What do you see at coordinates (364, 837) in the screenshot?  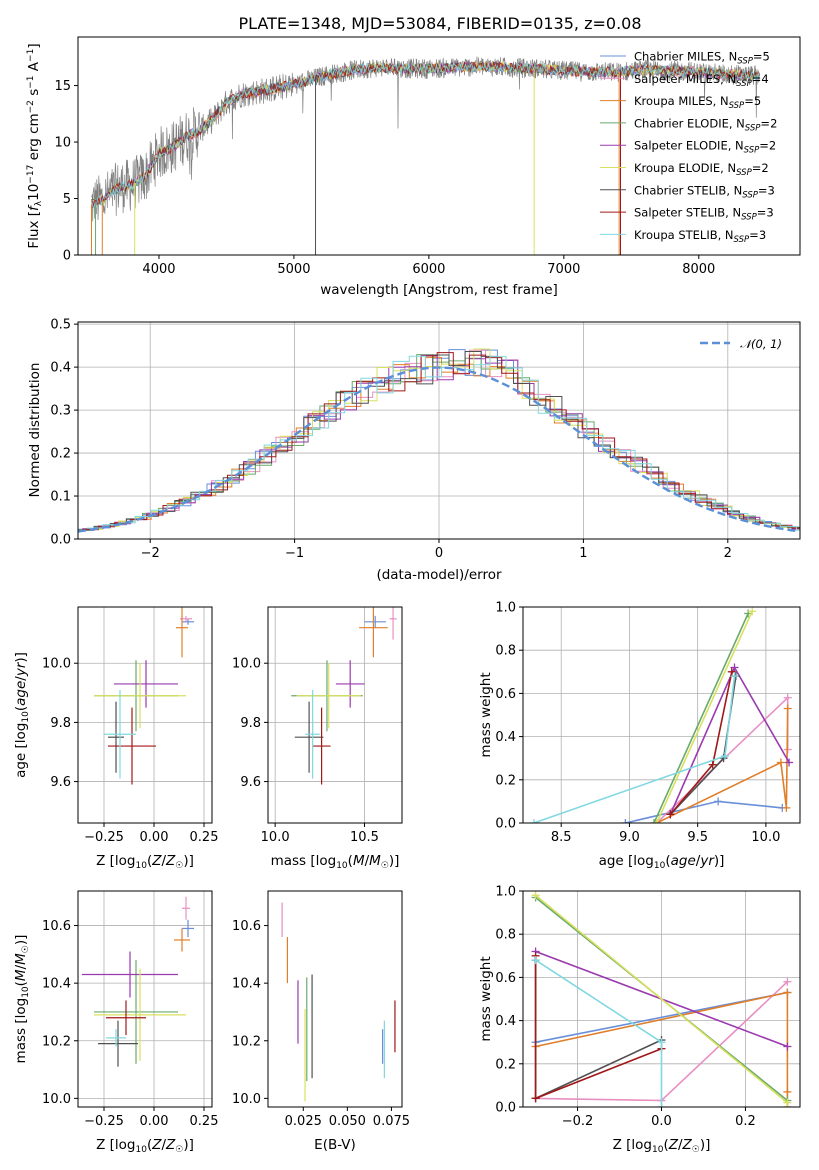 I see `age_vs_mass-xtick-label: 10.5` at bounding box center [364, 837].